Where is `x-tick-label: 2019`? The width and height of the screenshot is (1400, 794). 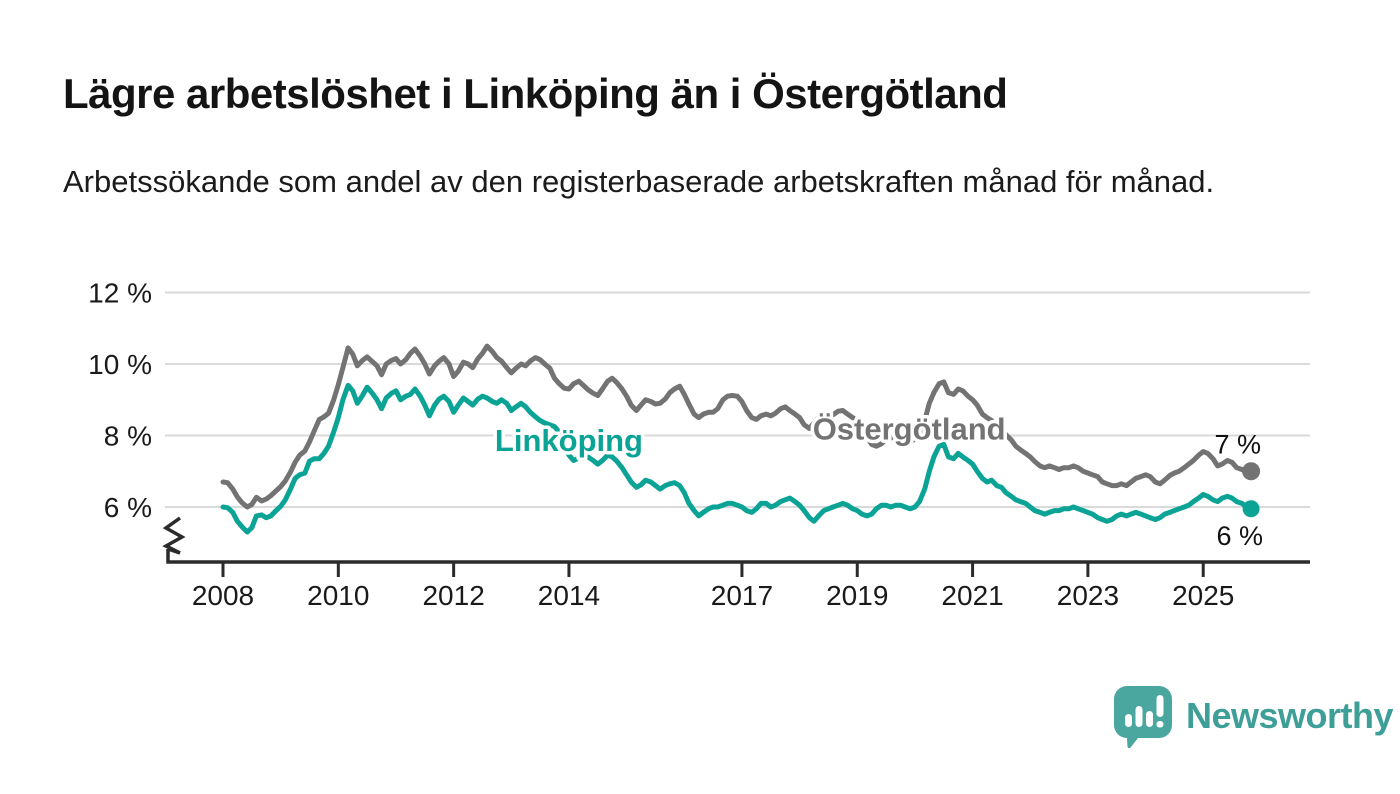 x-tick-label: 2019 is located at coordinates (857, 595).